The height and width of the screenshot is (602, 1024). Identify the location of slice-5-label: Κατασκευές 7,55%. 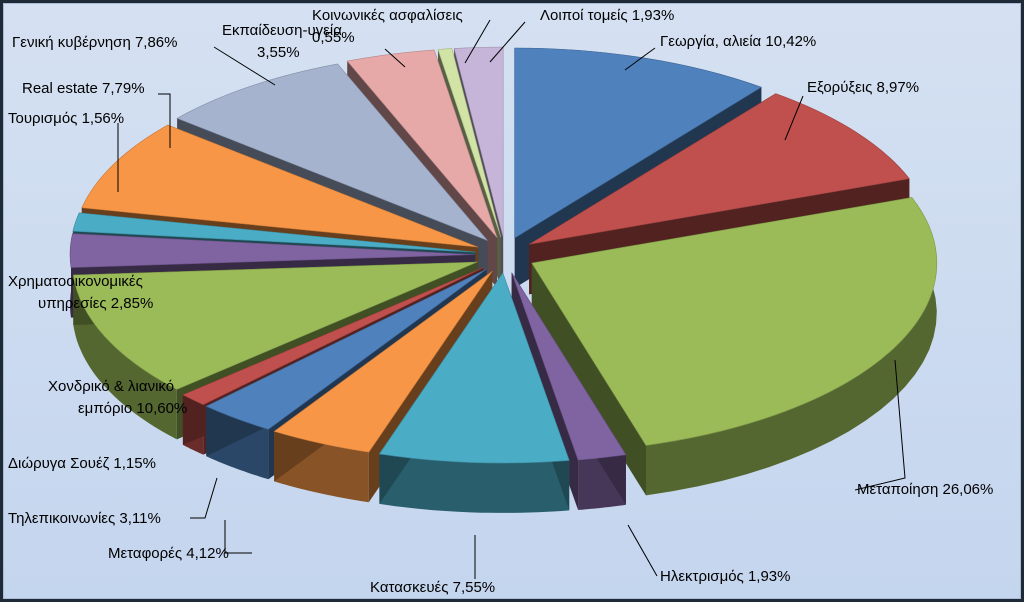
(432, 587).